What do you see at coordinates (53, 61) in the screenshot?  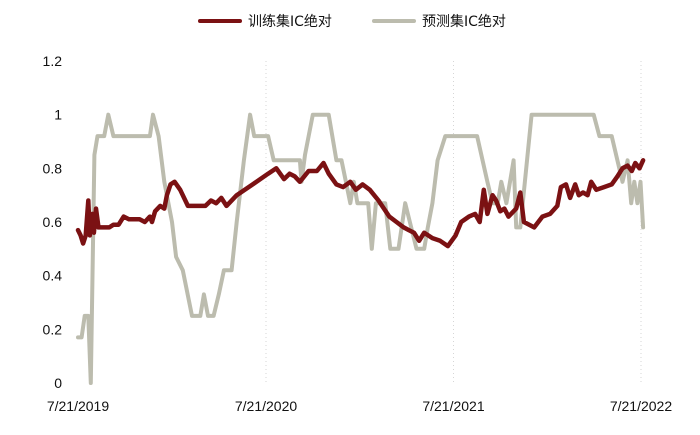 I see `y-tick-label: 1.2` at bounding box center [53, 61].